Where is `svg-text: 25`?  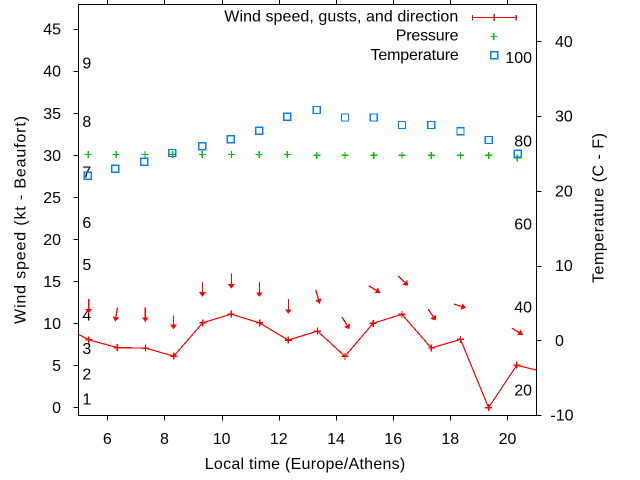
svg-text: 25 is located at coordinates (52, 198).